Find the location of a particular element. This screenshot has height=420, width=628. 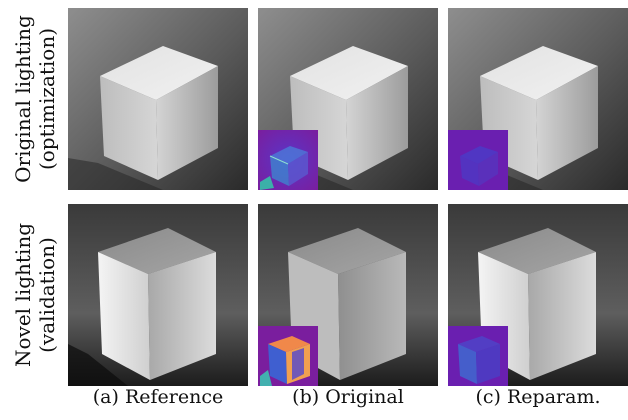

render-reference-novel-lighting is located at coordinates (158, 295).